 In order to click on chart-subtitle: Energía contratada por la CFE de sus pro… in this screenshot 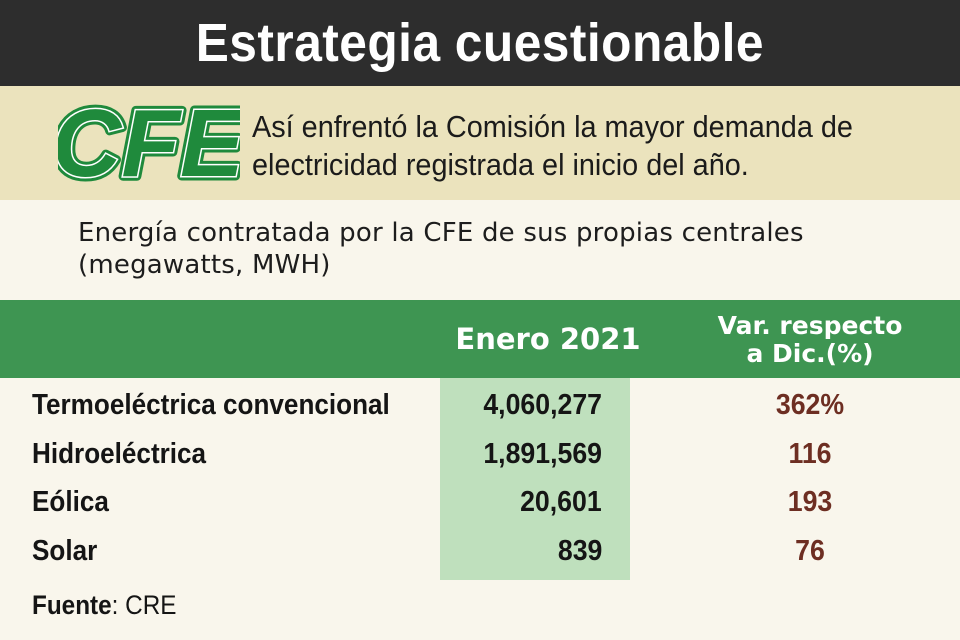, I will do `click(508, 249)`.